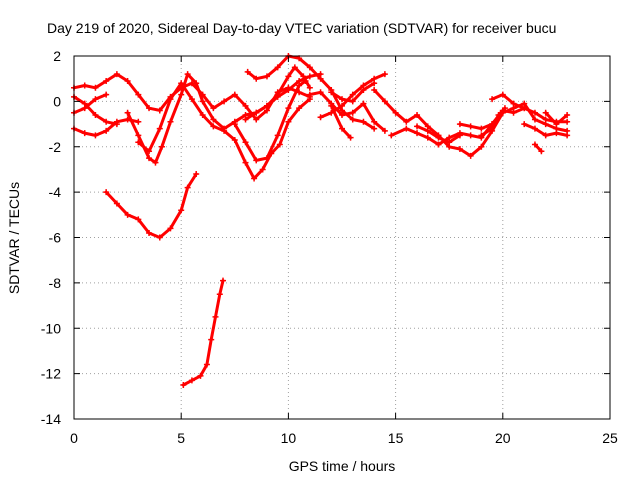  I want to click on x-tick-label: 15, so click(396, 438).